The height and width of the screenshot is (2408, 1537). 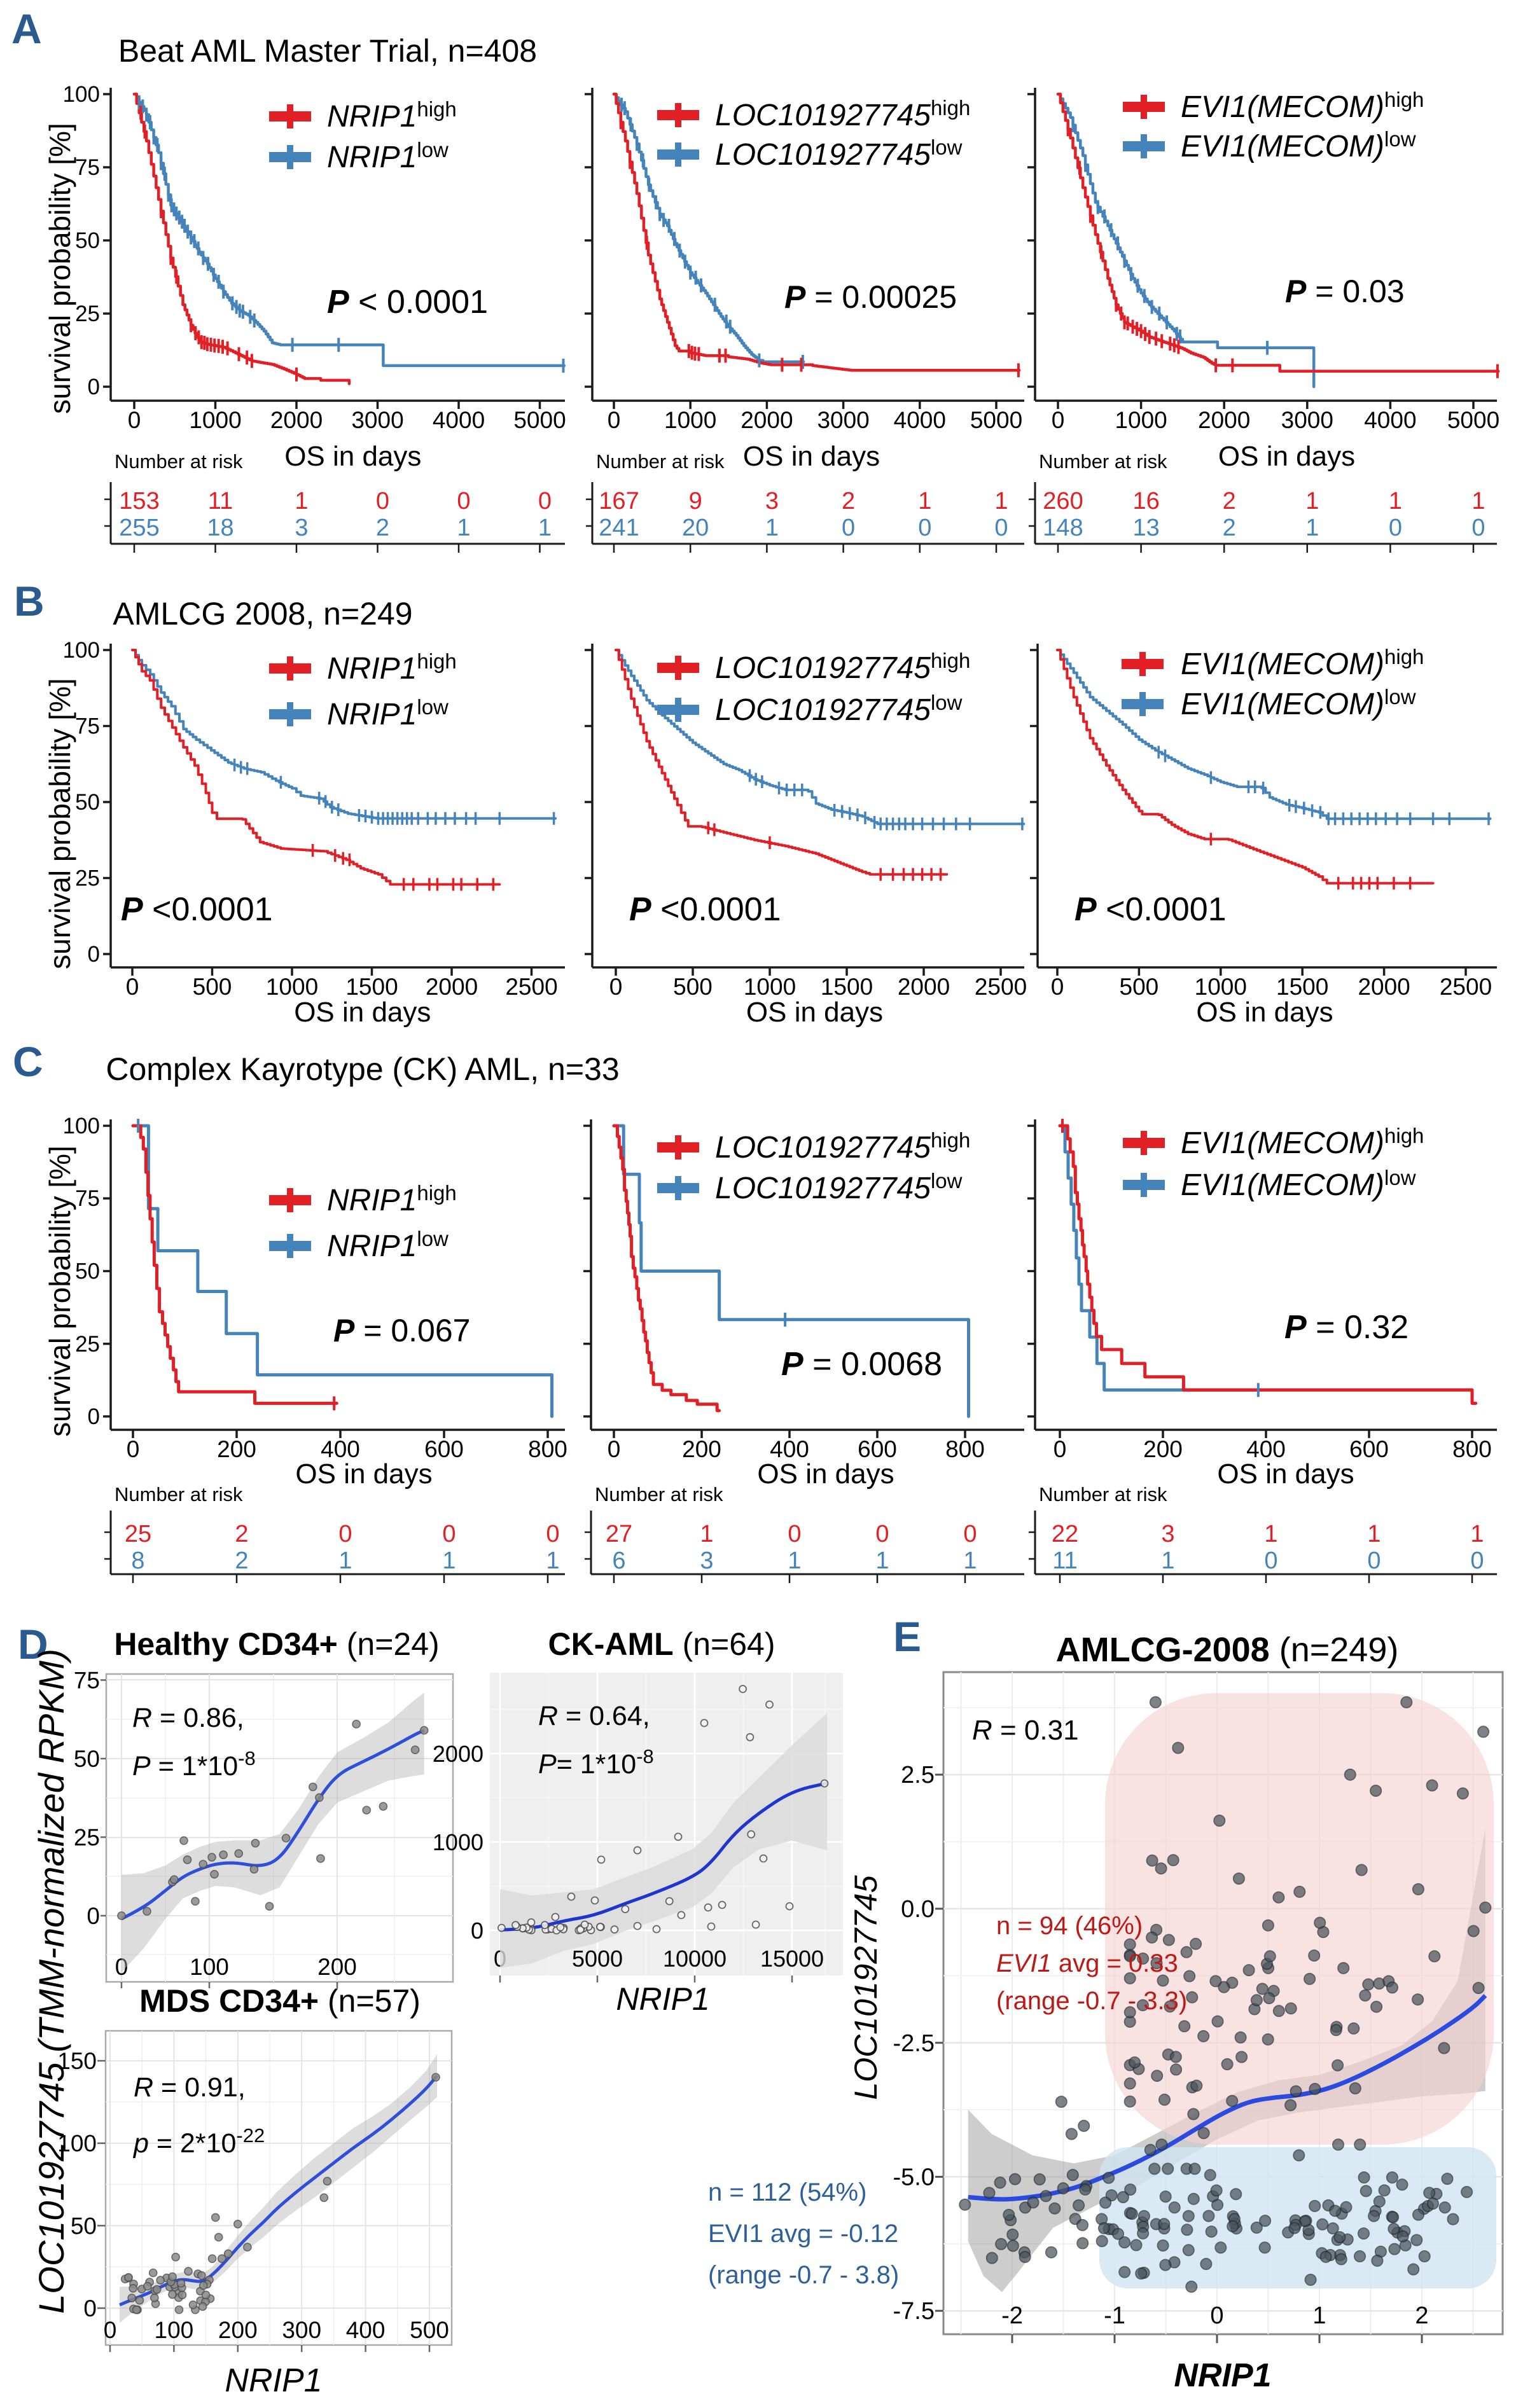 I want to click on svg-text: MDS CD34+ (n=57), so click(x=280, y=2001).